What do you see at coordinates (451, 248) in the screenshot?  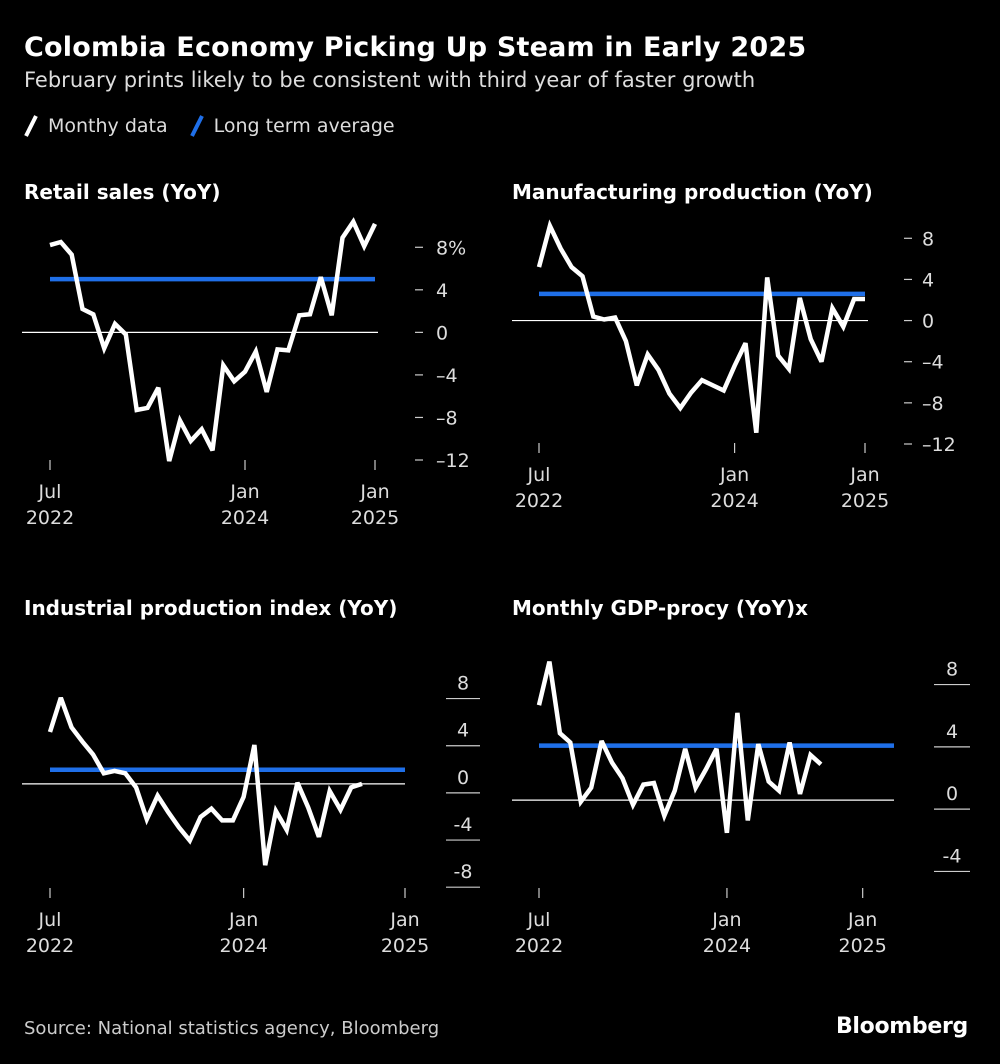 I see `y-tick-label: 8%` at bounding box center [451, 248].